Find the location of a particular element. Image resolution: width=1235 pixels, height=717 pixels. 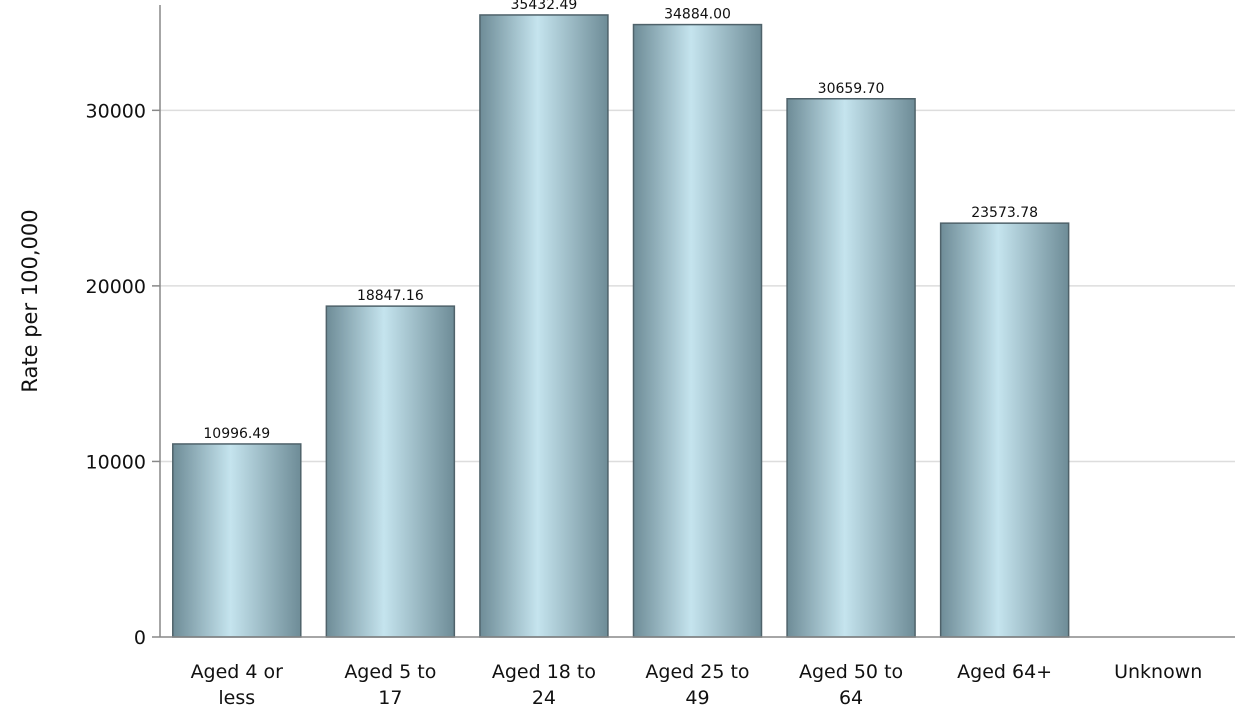

x-tick-label: Unknown is located at coordinates (1158, 672).